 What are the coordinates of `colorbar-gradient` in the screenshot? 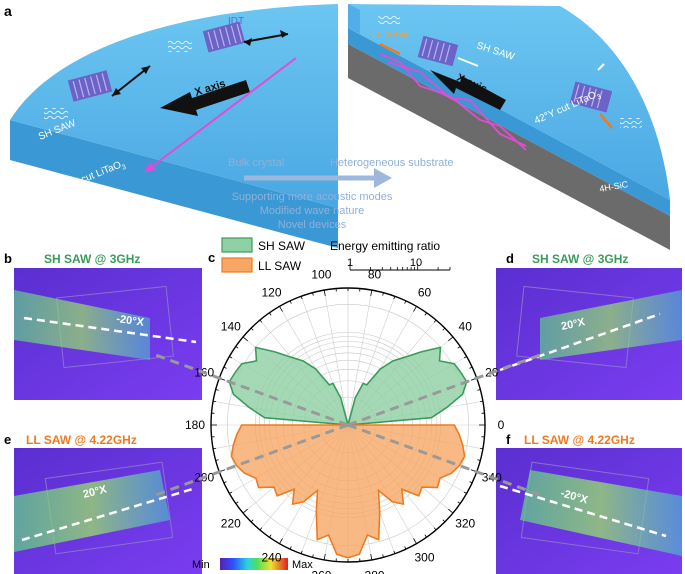 It's located at (254, 564).